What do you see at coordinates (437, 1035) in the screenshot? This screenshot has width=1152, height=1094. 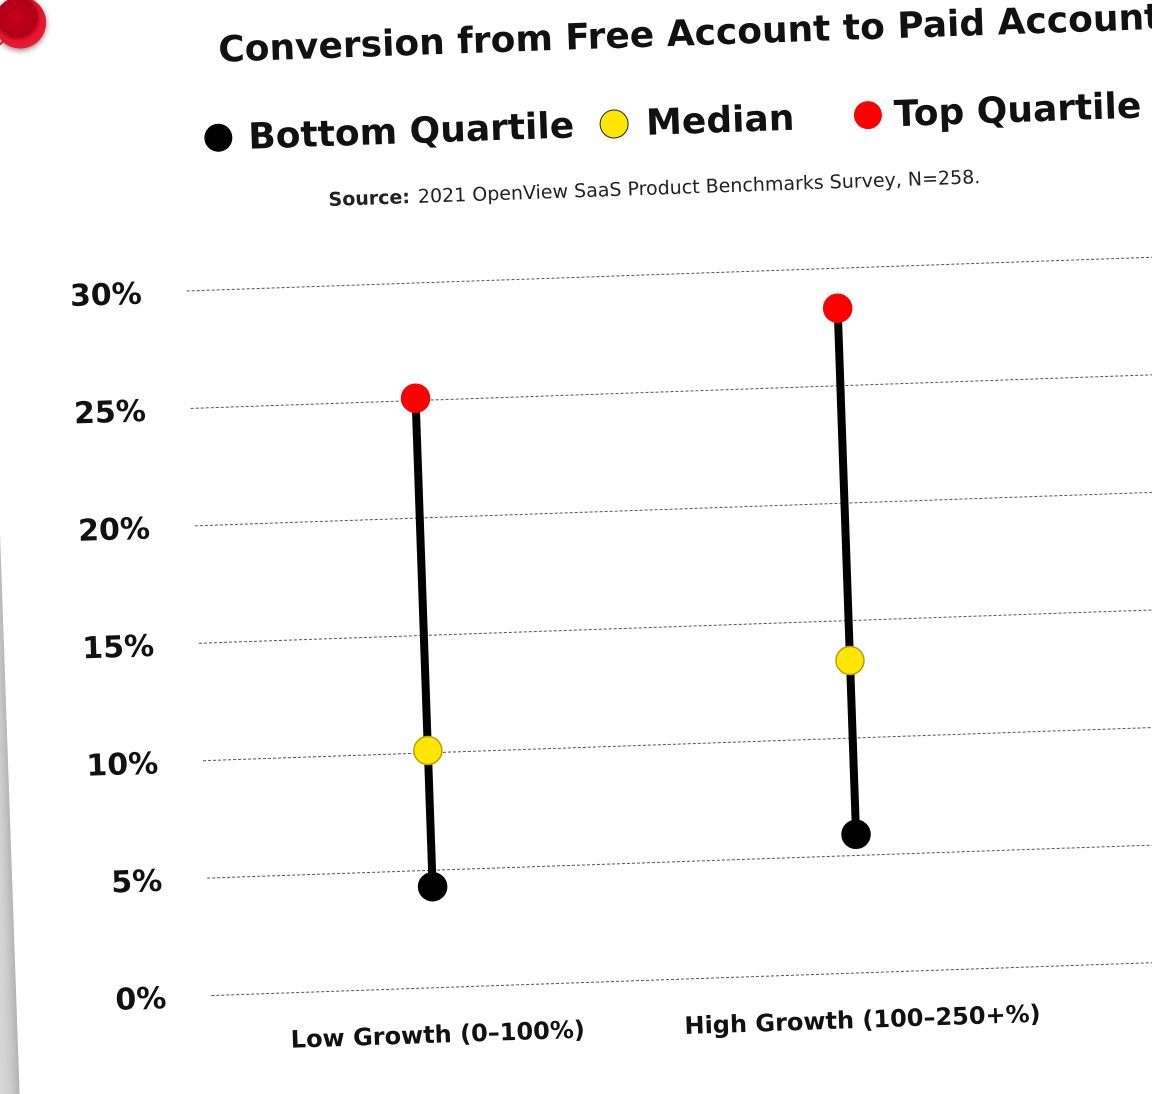 I see `x-category-label: Low Growth (0–100%)` at bounding box center [437, 1035].